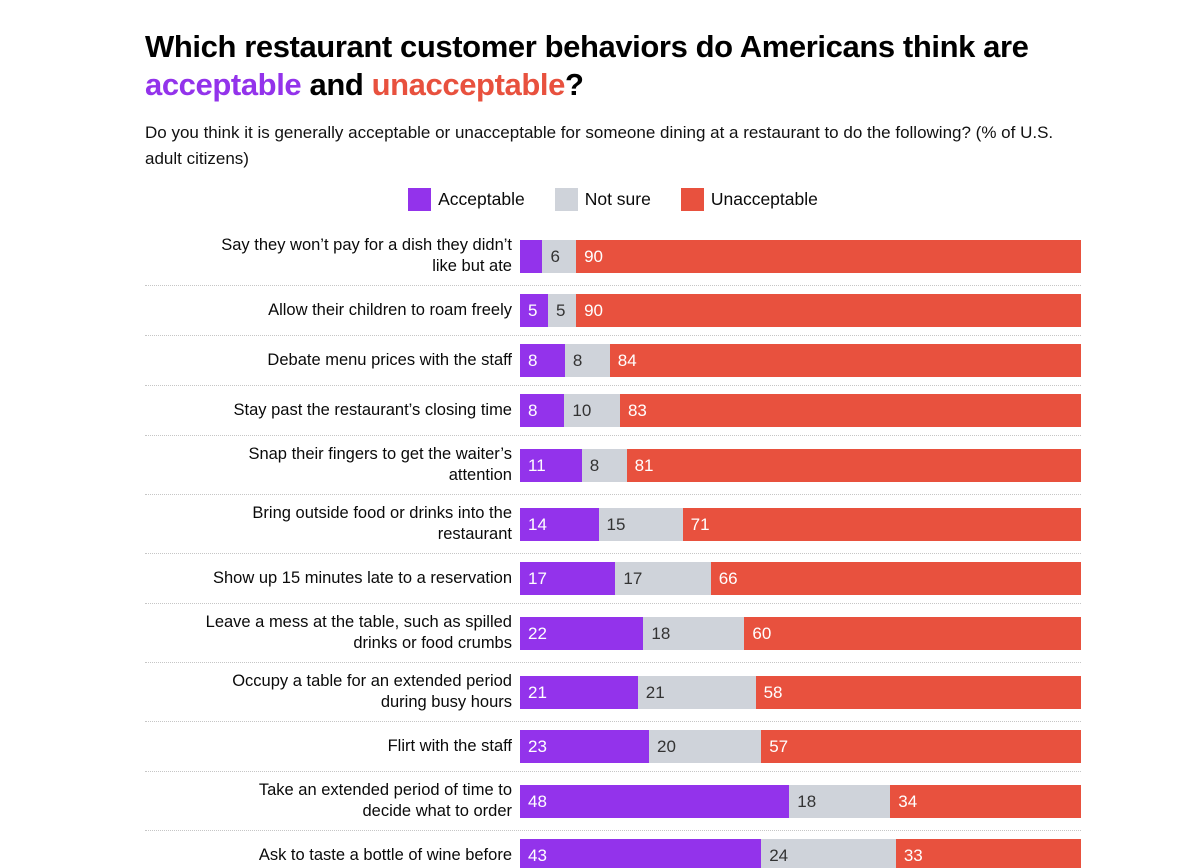 The width and height of the screenshot is (1200, 868). I want to click on legend-swatch-not-sure, so click(566, 199).